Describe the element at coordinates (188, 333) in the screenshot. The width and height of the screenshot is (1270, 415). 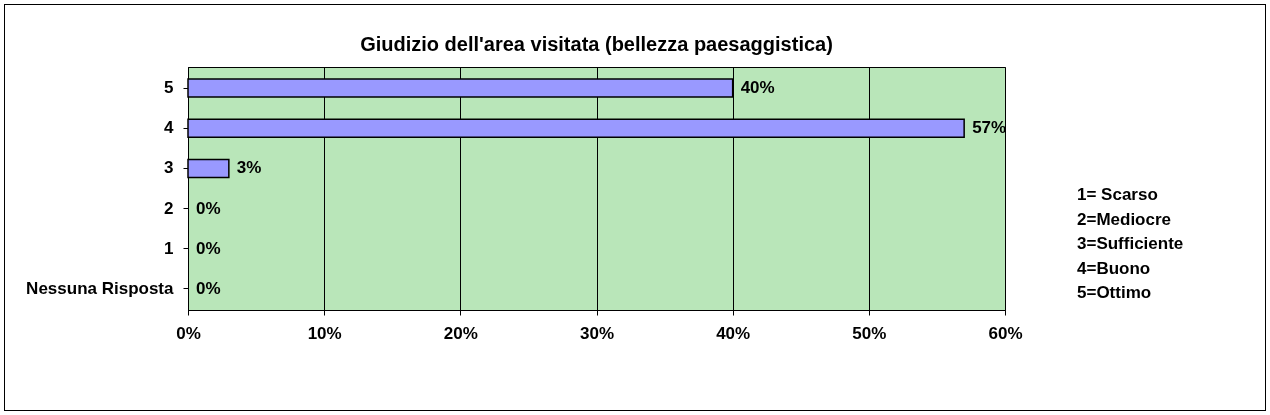
I see `x-tick-label: 0%` at that location.